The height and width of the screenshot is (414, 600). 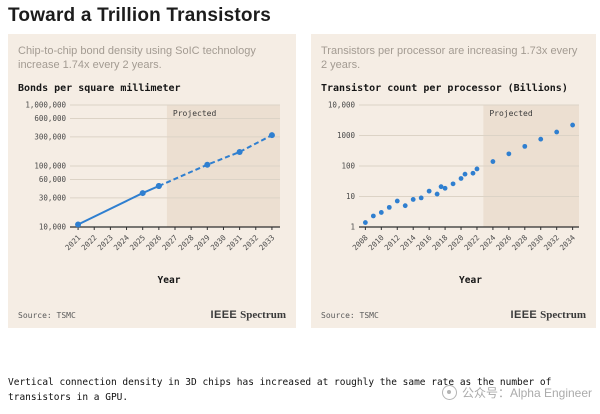 What do you see at coordinates (266, 242) in the screenshot?
I see `svg-text: 2033` at bounding box center [266, 242].